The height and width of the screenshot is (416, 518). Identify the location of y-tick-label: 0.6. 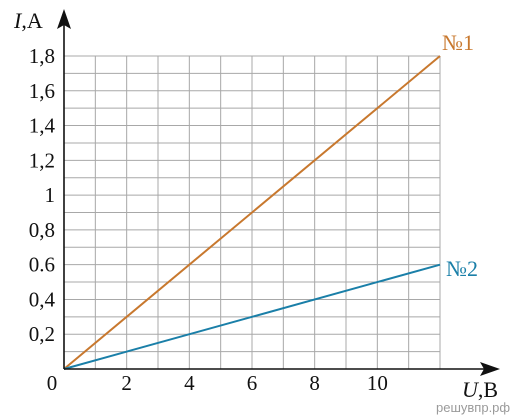
(42, 265).